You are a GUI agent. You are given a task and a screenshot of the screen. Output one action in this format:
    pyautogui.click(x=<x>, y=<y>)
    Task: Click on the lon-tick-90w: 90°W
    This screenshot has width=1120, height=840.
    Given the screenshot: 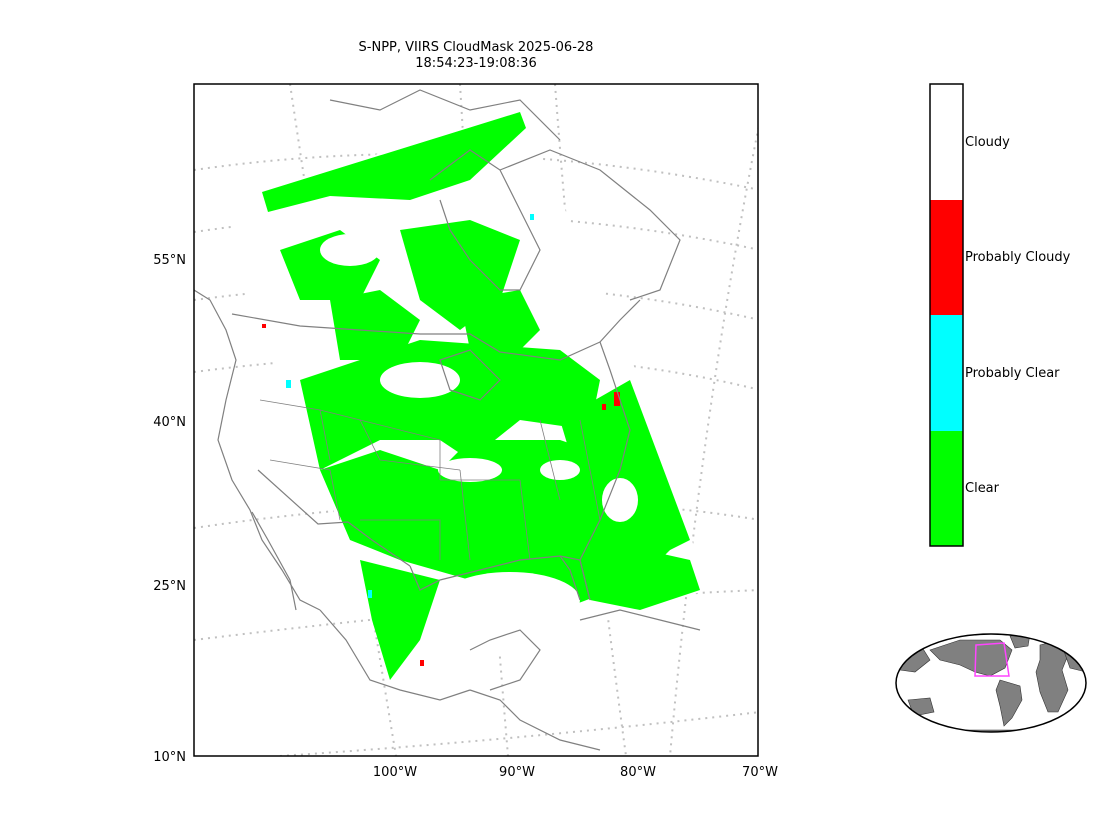 What is the action you would take?
    pyautogui.click(x=517, y=772)
    